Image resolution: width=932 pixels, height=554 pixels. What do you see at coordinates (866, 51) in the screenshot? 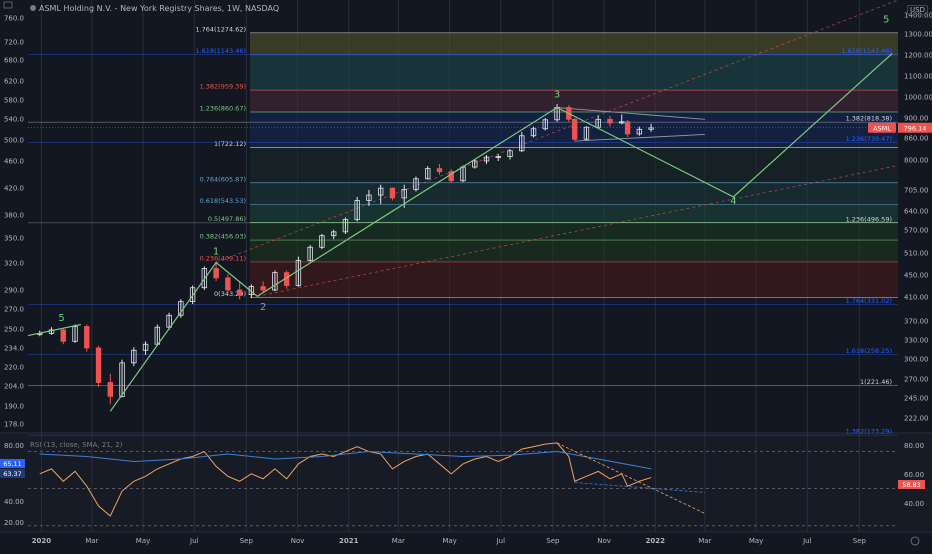
I see `fib-extension-label: 1.618(1143.46)` at bounding box center [866, 51].